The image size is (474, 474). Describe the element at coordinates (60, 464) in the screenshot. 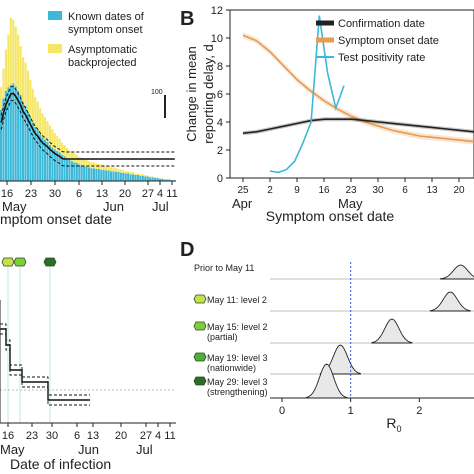

I see `panel-c-x-axis-label: Date of infection` at that location.